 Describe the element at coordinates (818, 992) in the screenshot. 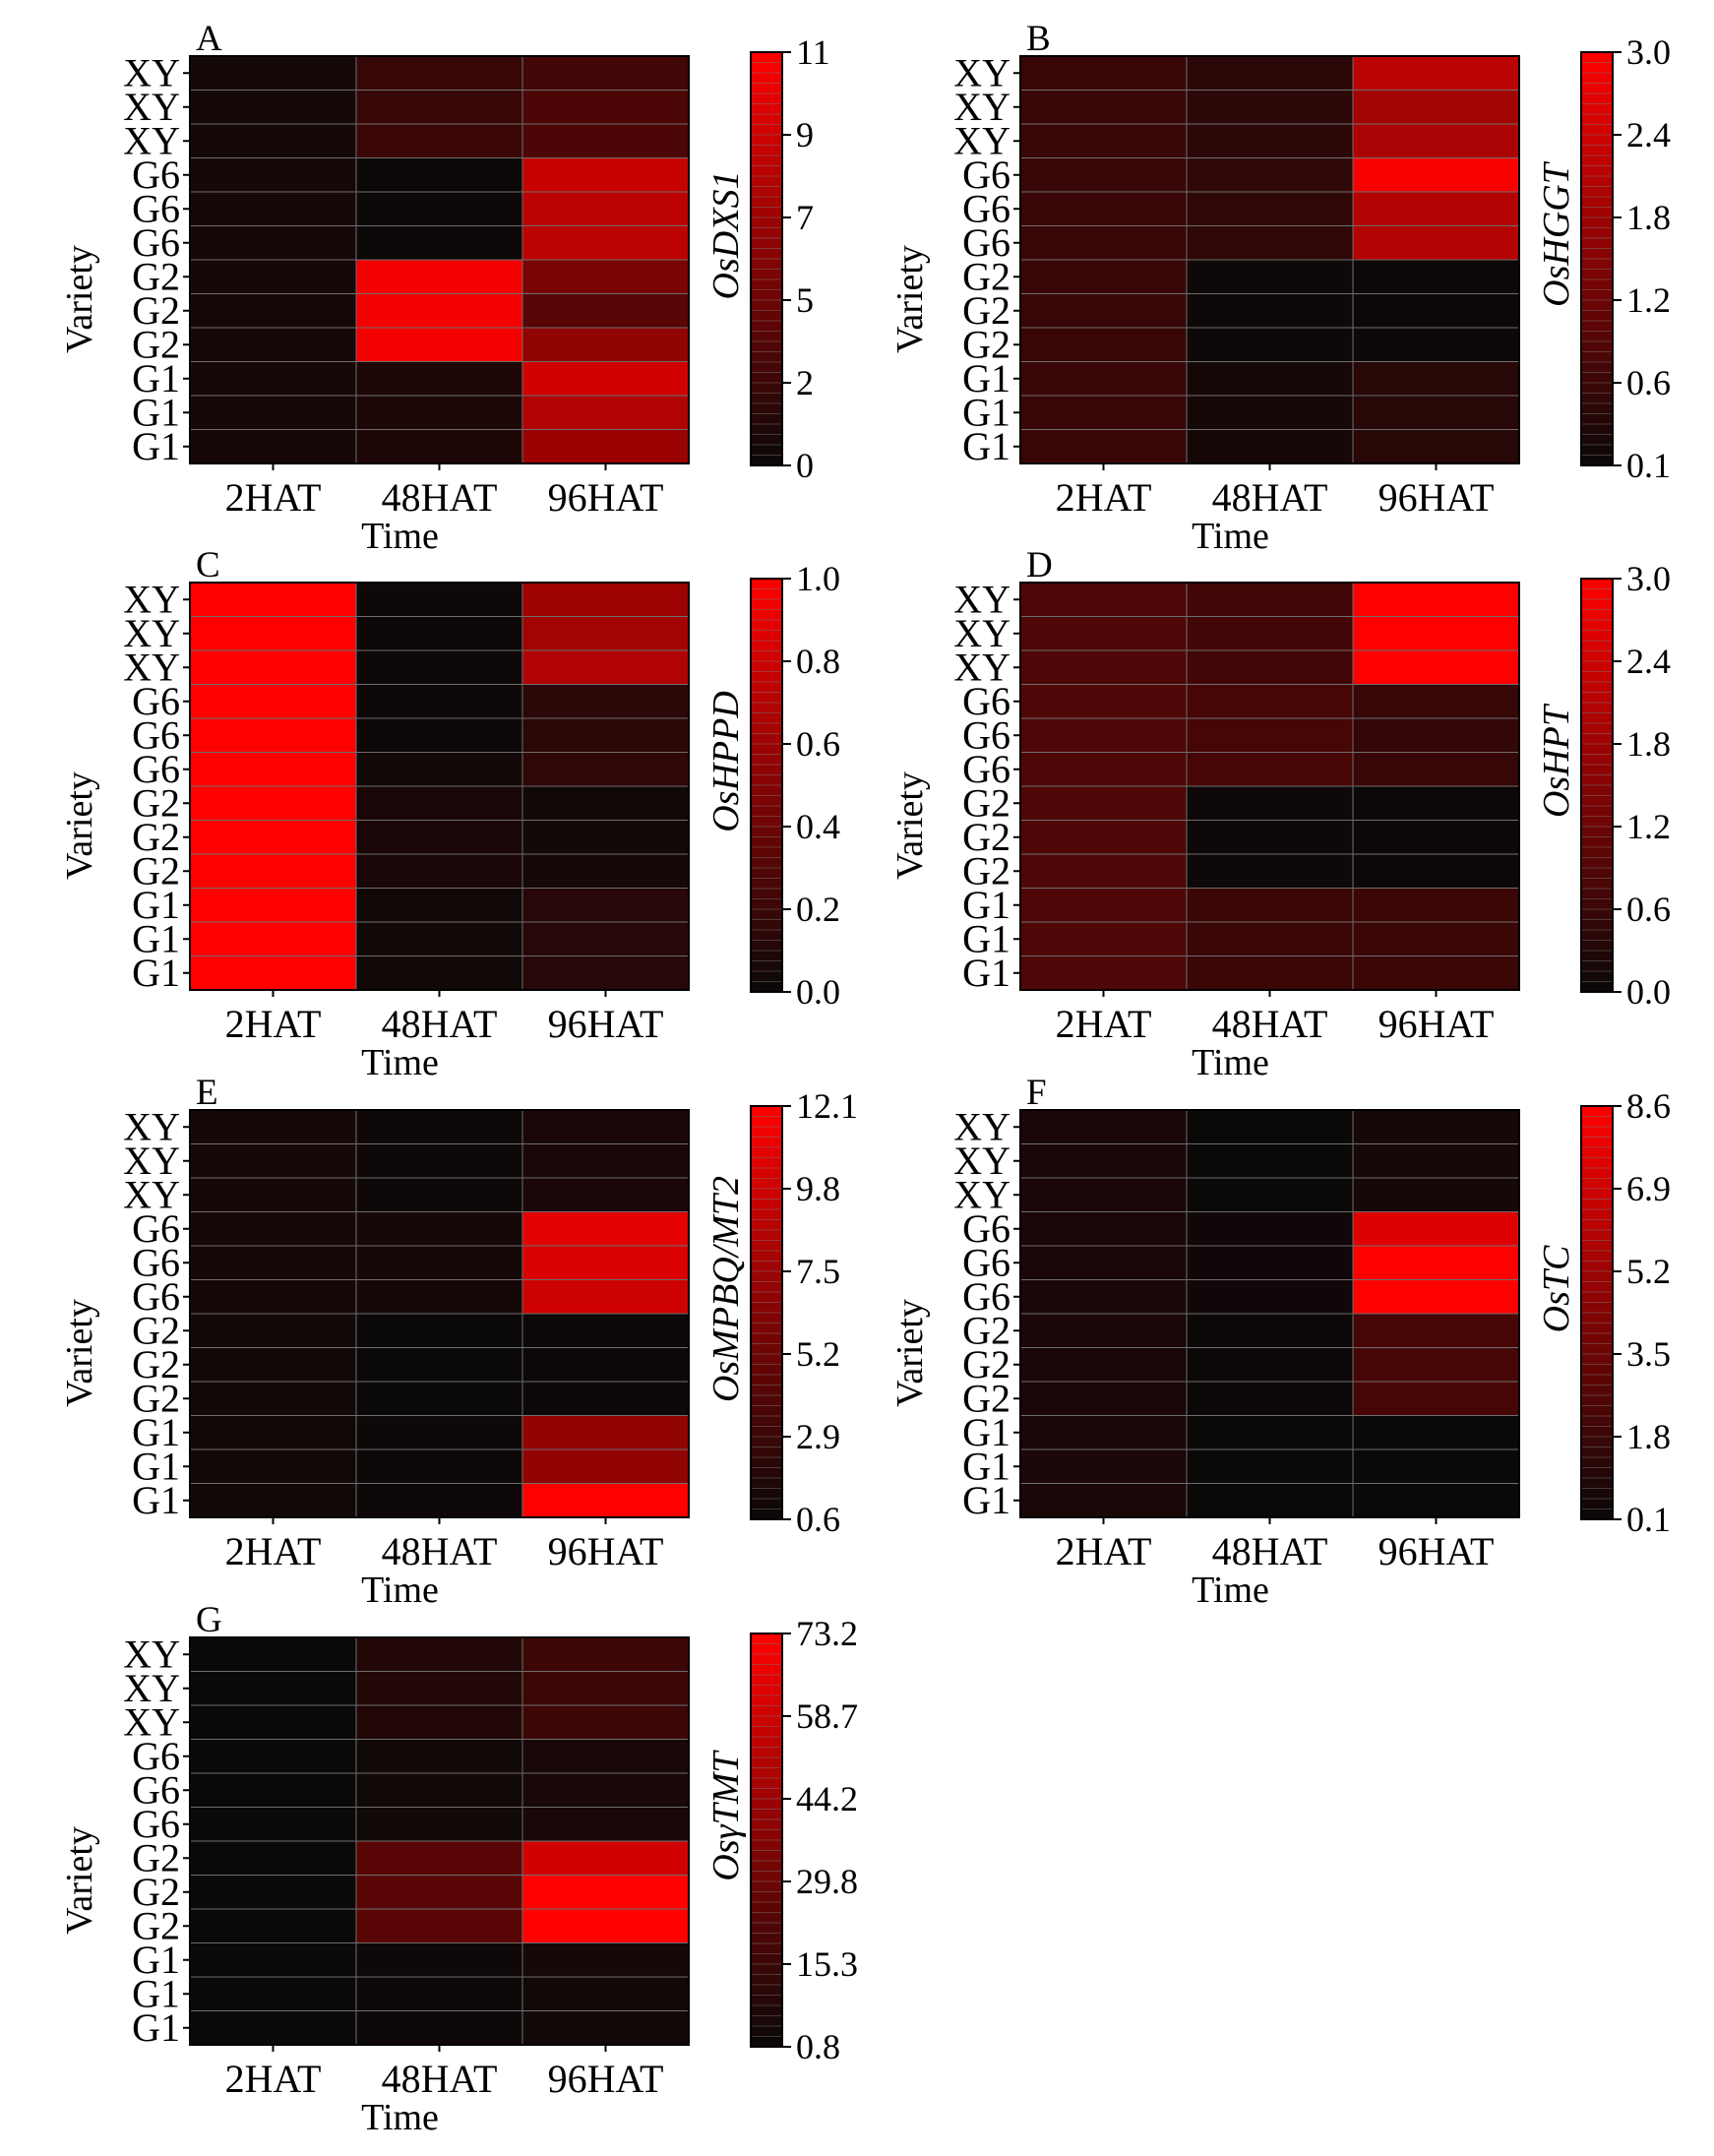

I see `colorbar-tick-label: 0.0` at that location.